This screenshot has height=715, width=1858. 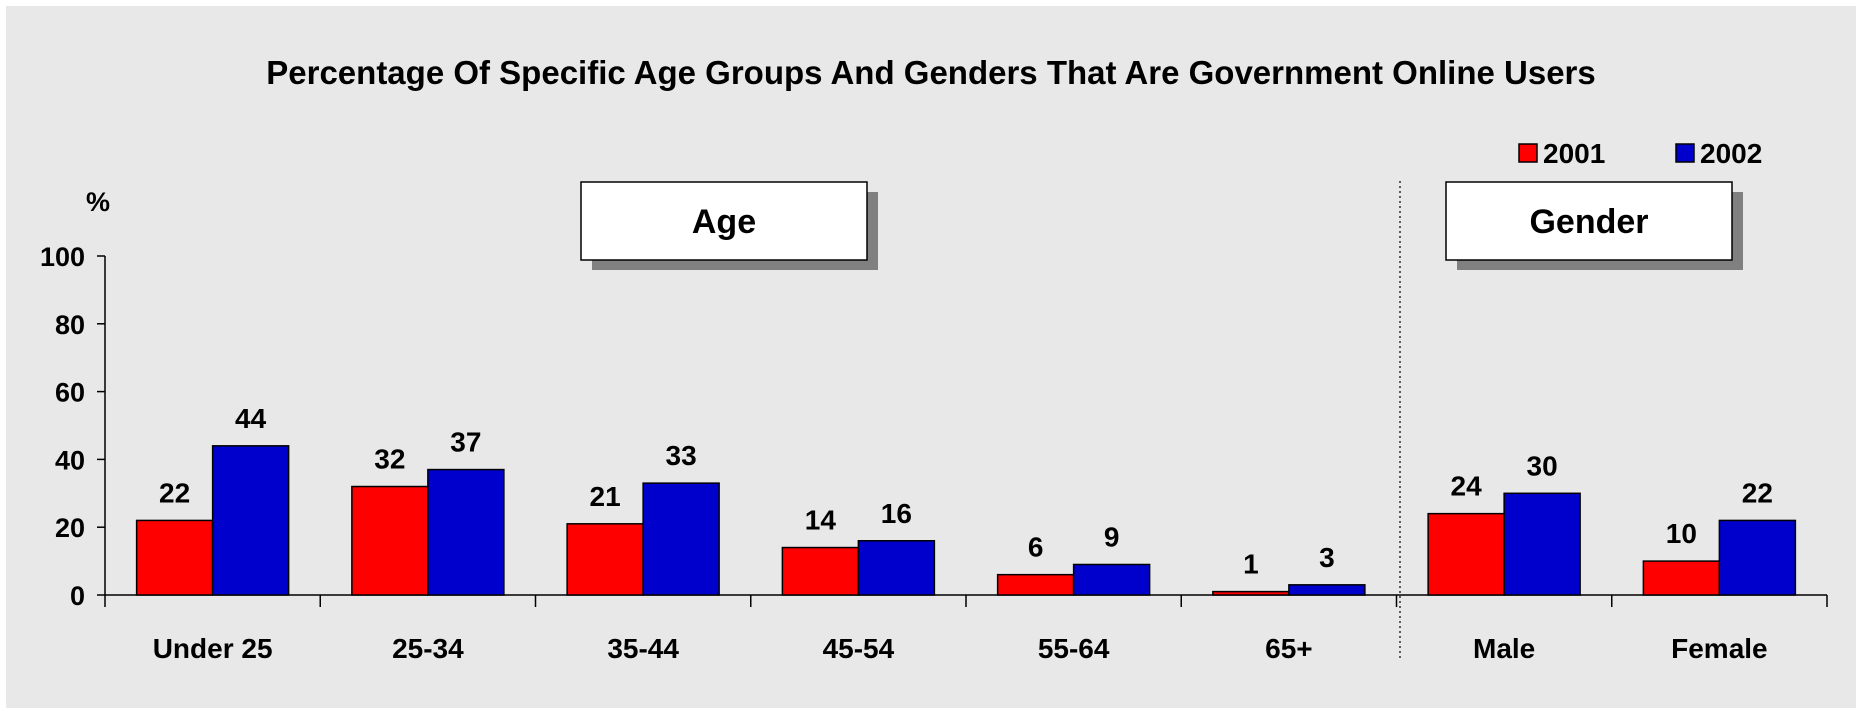 I want to click on legend-label-2001: 2001, so click(x=1574, y=153).